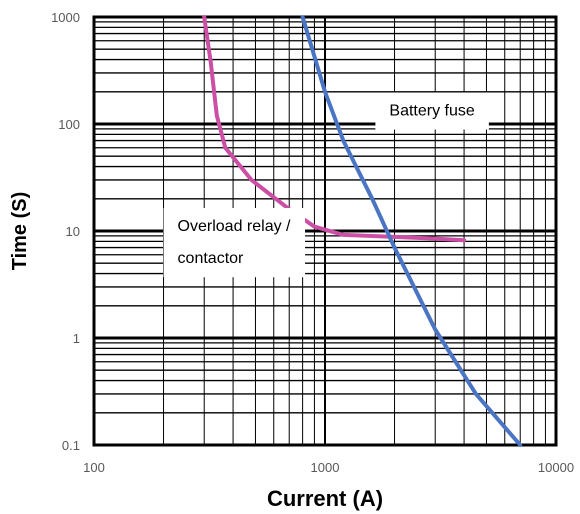 The image size is (580, 514). Describe the element at coordinates (20, 231) in the screenshot. I see `y-axis-title: Time (S)` at that location.